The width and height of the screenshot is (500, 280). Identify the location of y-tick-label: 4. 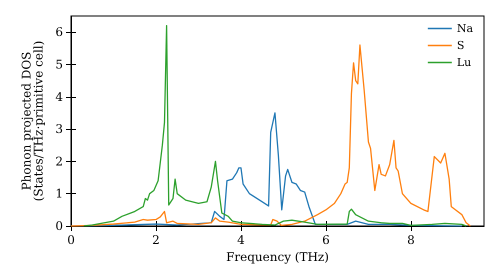
(59, 97).